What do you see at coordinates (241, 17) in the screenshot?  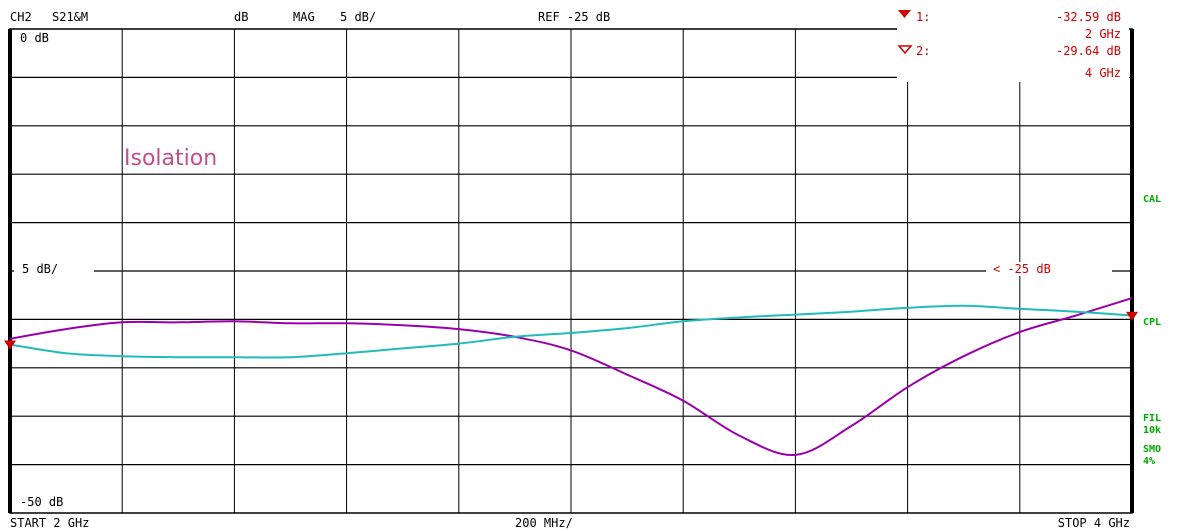 I see `unit-label: dB` at bounding box center [241, 17].